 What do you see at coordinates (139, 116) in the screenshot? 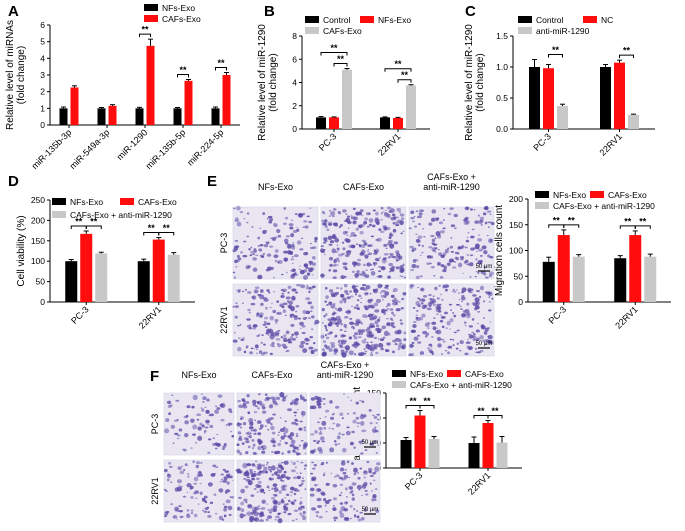
I see `bar` at bounding box center [139, 116].